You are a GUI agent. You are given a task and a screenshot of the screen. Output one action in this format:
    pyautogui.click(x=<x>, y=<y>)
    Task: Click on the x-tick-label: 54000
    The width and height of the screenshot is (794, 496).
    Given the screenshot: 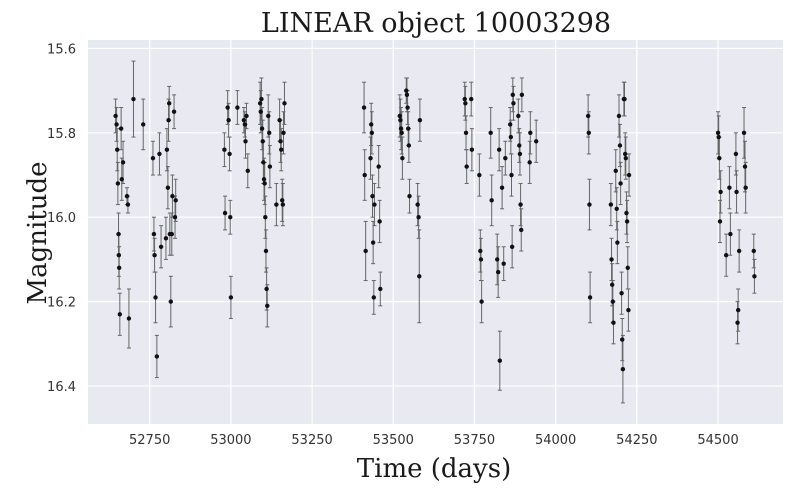 What is the action you would take?
    pyautogui.click(x=555, y=440)
    